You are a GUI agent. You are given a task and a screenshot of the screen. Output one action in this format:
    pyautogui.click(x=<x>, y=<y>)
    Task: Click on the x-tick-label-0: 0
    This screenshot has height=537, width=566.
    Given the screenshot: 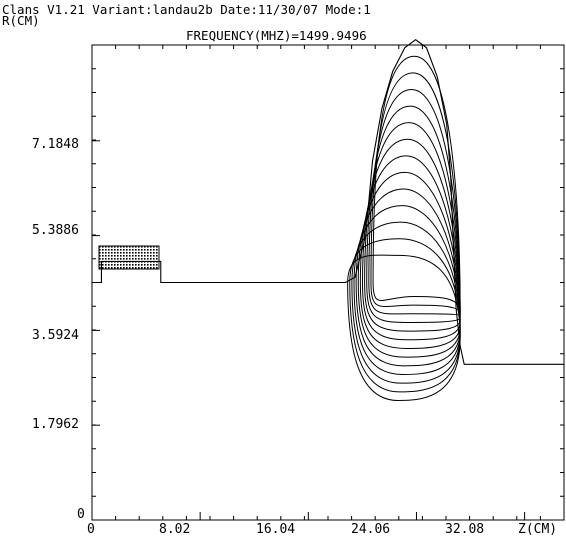 What is the action you would take?
    pyautogui.click(x=91, y=529)
    